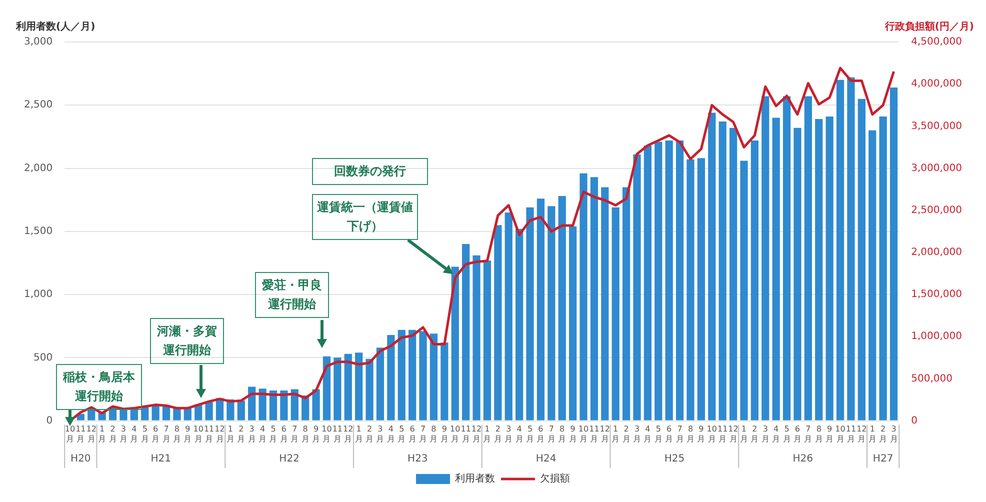  I want to click on annotation: 稲枝・鳥居本運行開始, so click(99, 387).